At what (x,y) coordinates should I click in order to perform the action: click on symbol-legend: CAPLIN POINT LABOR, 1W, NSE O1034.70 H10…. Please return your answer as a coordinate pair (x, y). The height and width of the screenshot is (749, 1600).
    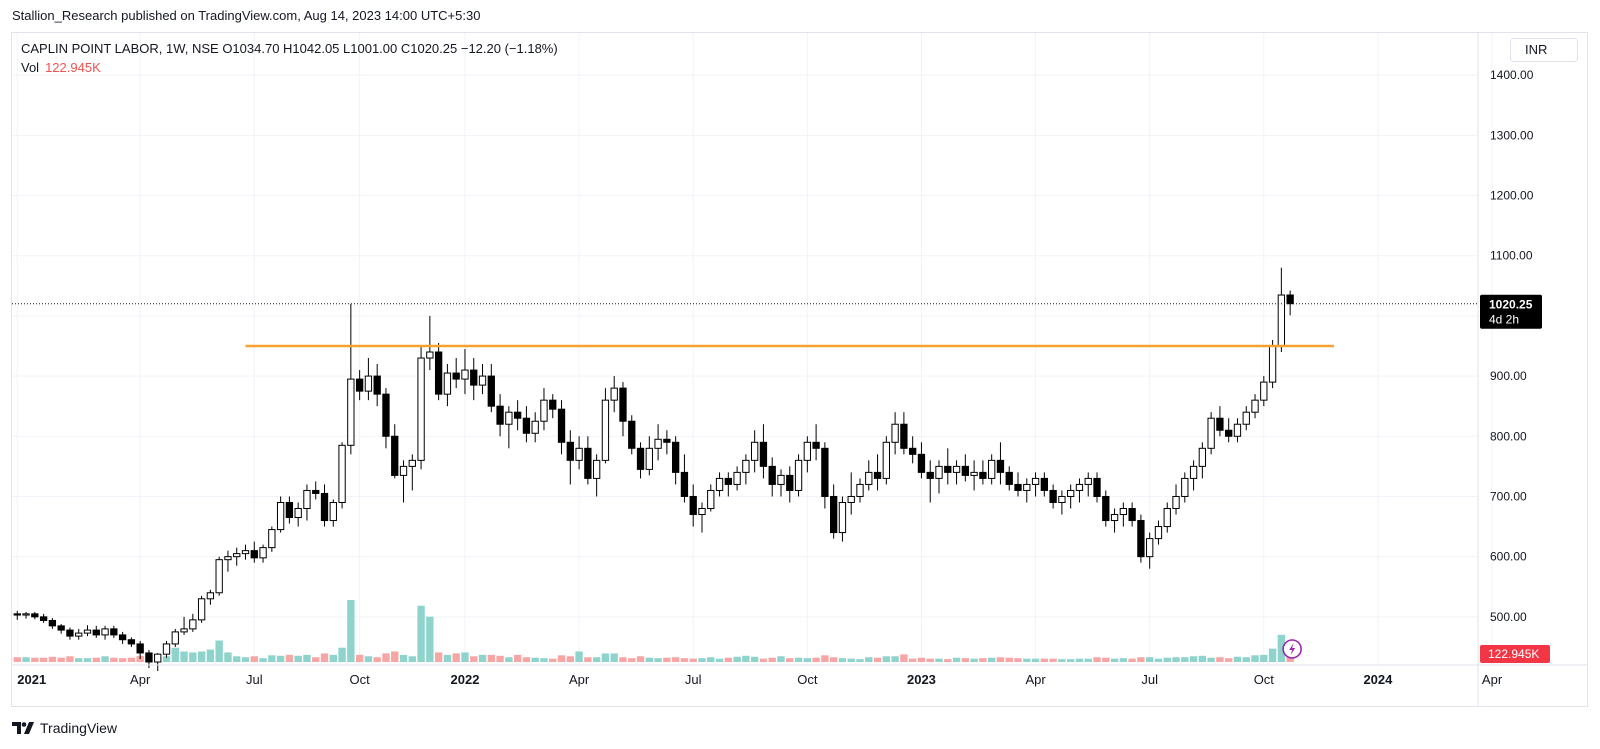
    Looking at the image, I should click on (289, 48).